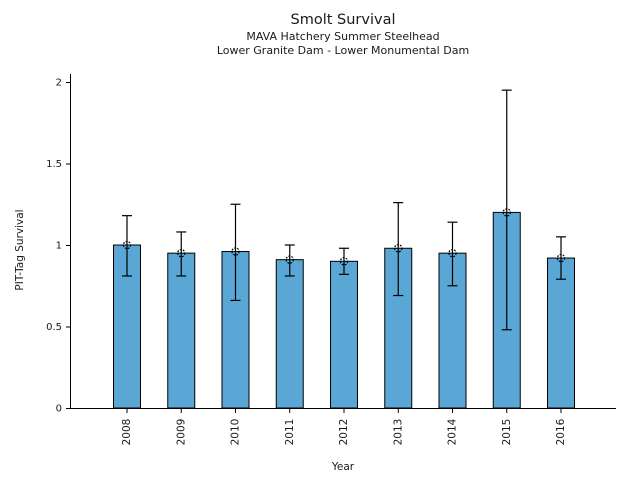 This screenshot has height=480, width=640. Describe the element at coordinates (561, 431) in the screenshot. I see `x-tick-label: 2016` at that location.